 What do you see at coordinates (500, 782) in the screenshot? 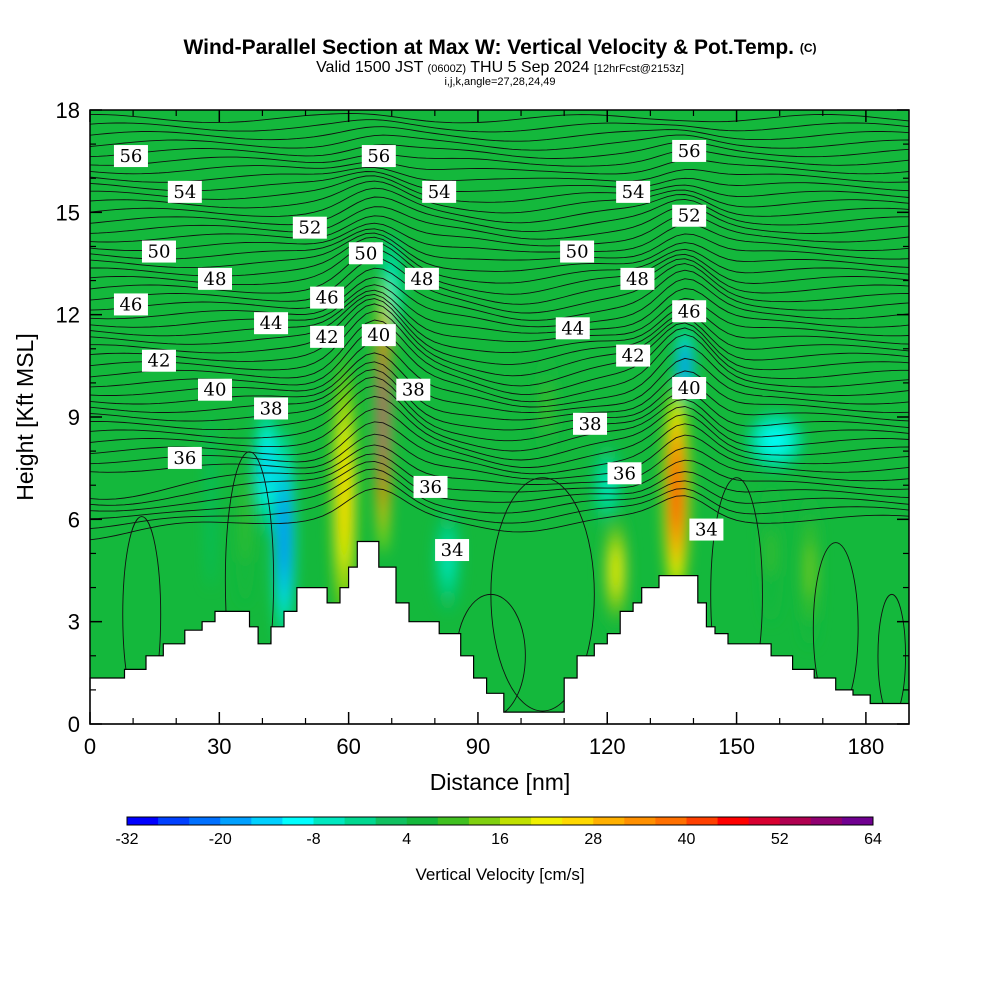
I see `x-axis-title: Distance [nm]` at bounding box center [500, 782].